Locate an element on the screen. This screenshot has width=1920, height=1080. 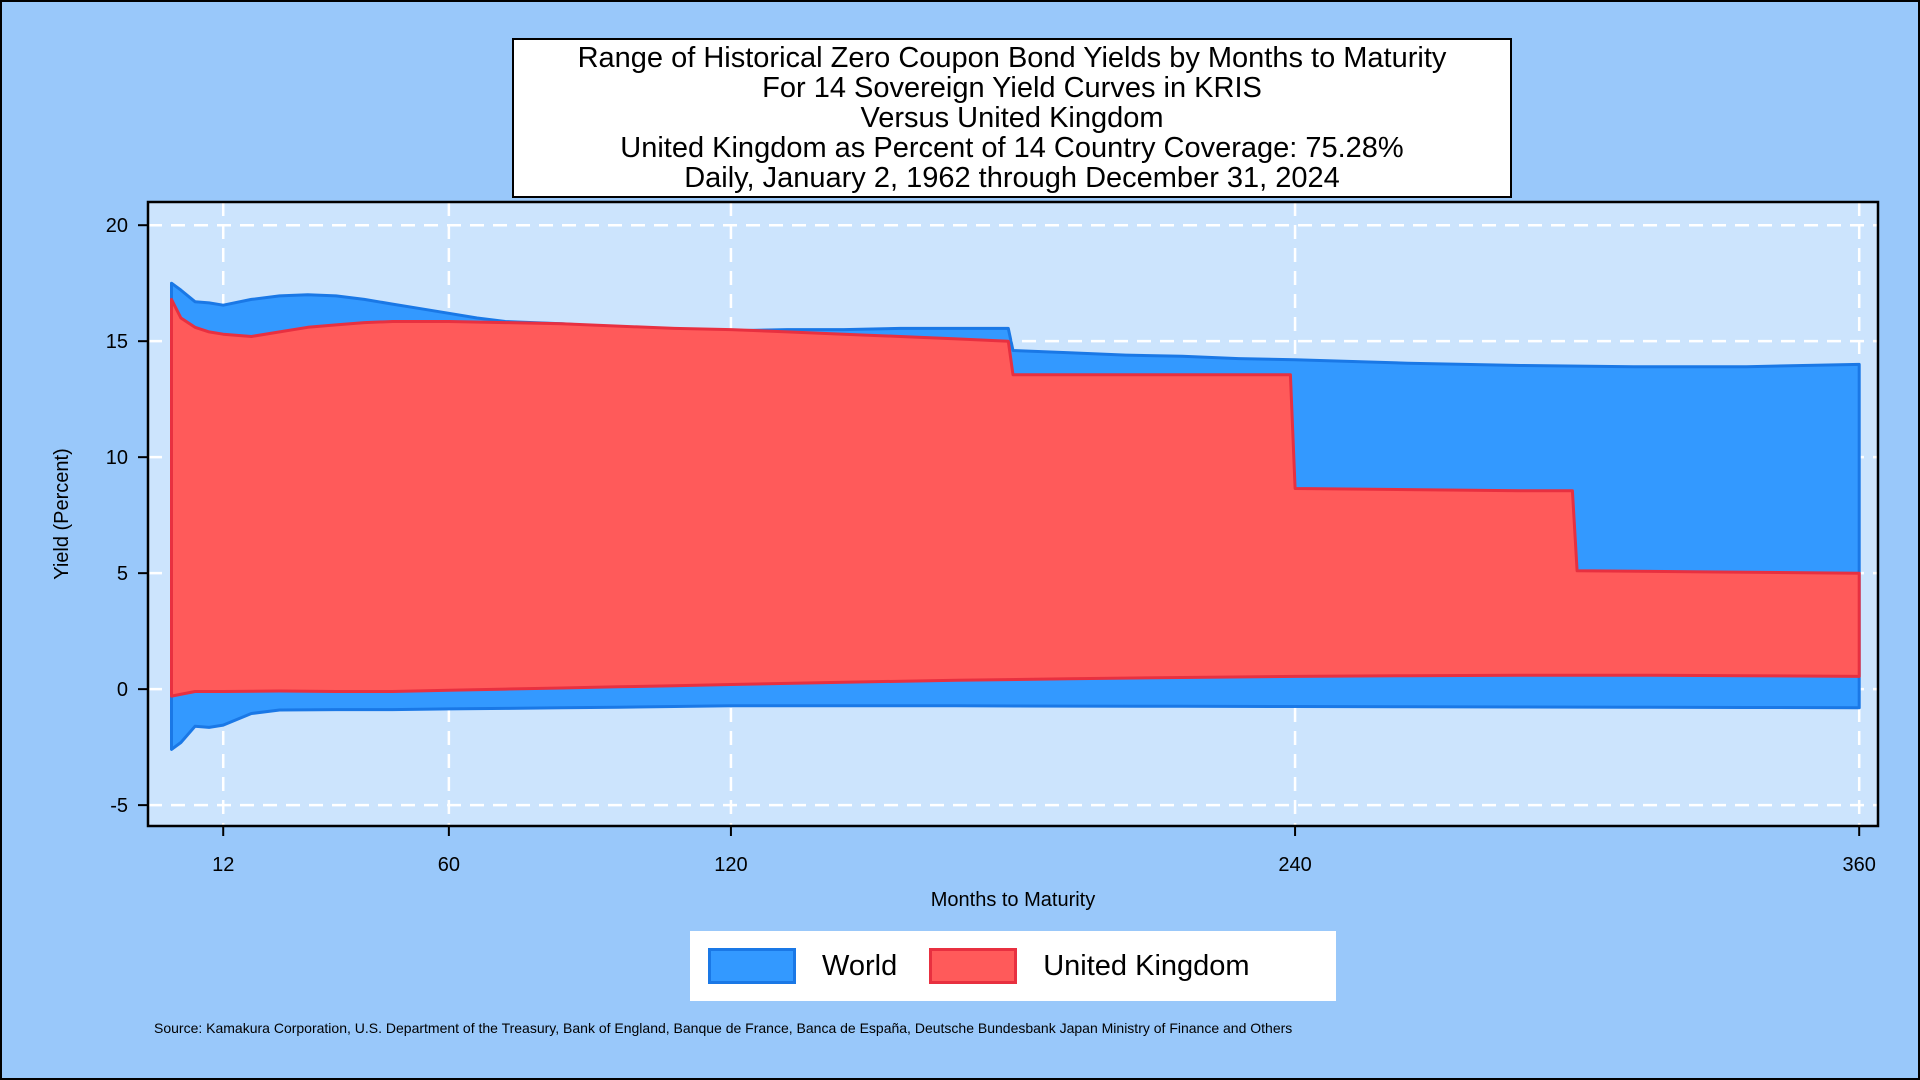
y-tick-label: 10 is located at coordinates (117, 458).